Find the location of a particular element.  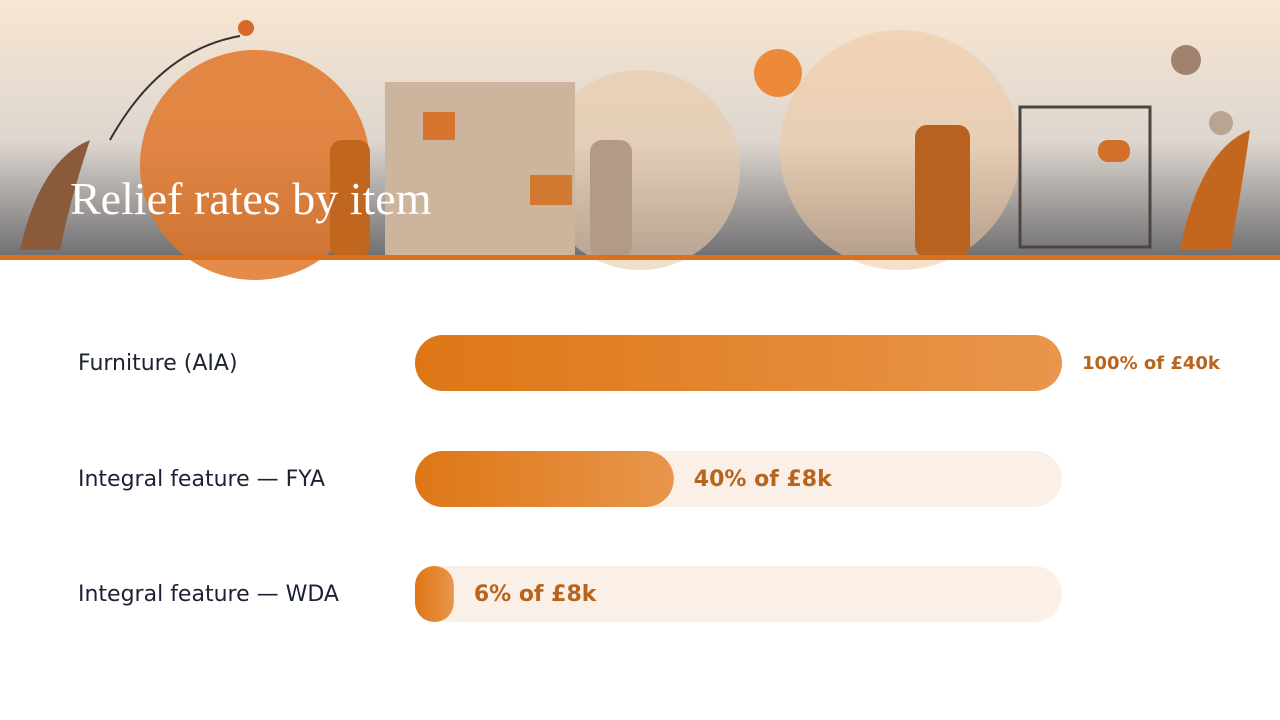

category-label: Integral feature — WDA is located at coordinates (208, 594).